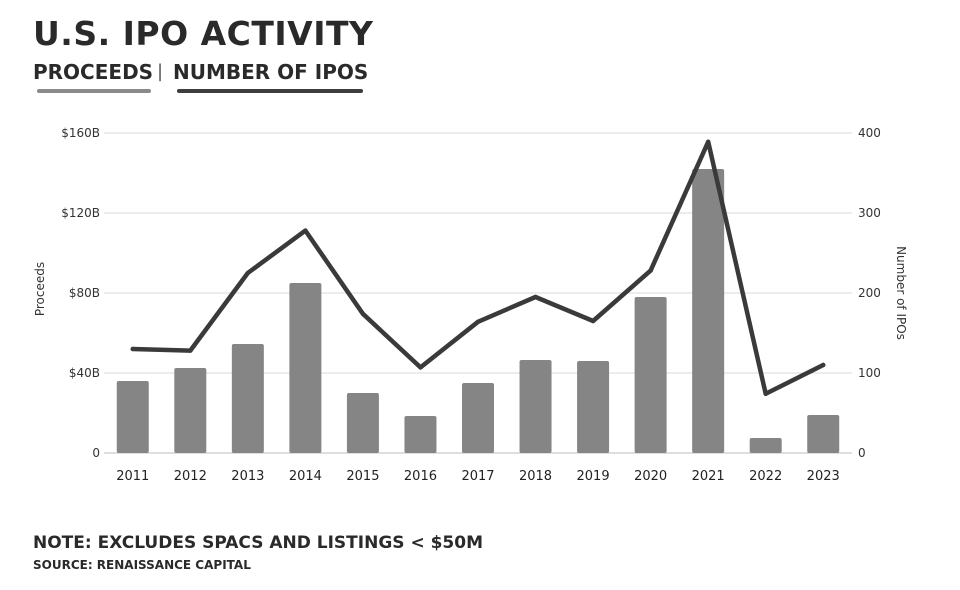 Image resolution: width=960 pixels, height=590 pixels. Describe the element at coordinates (132, 476) in the screenshot. I see `x-tick-label: 2011` at that location.